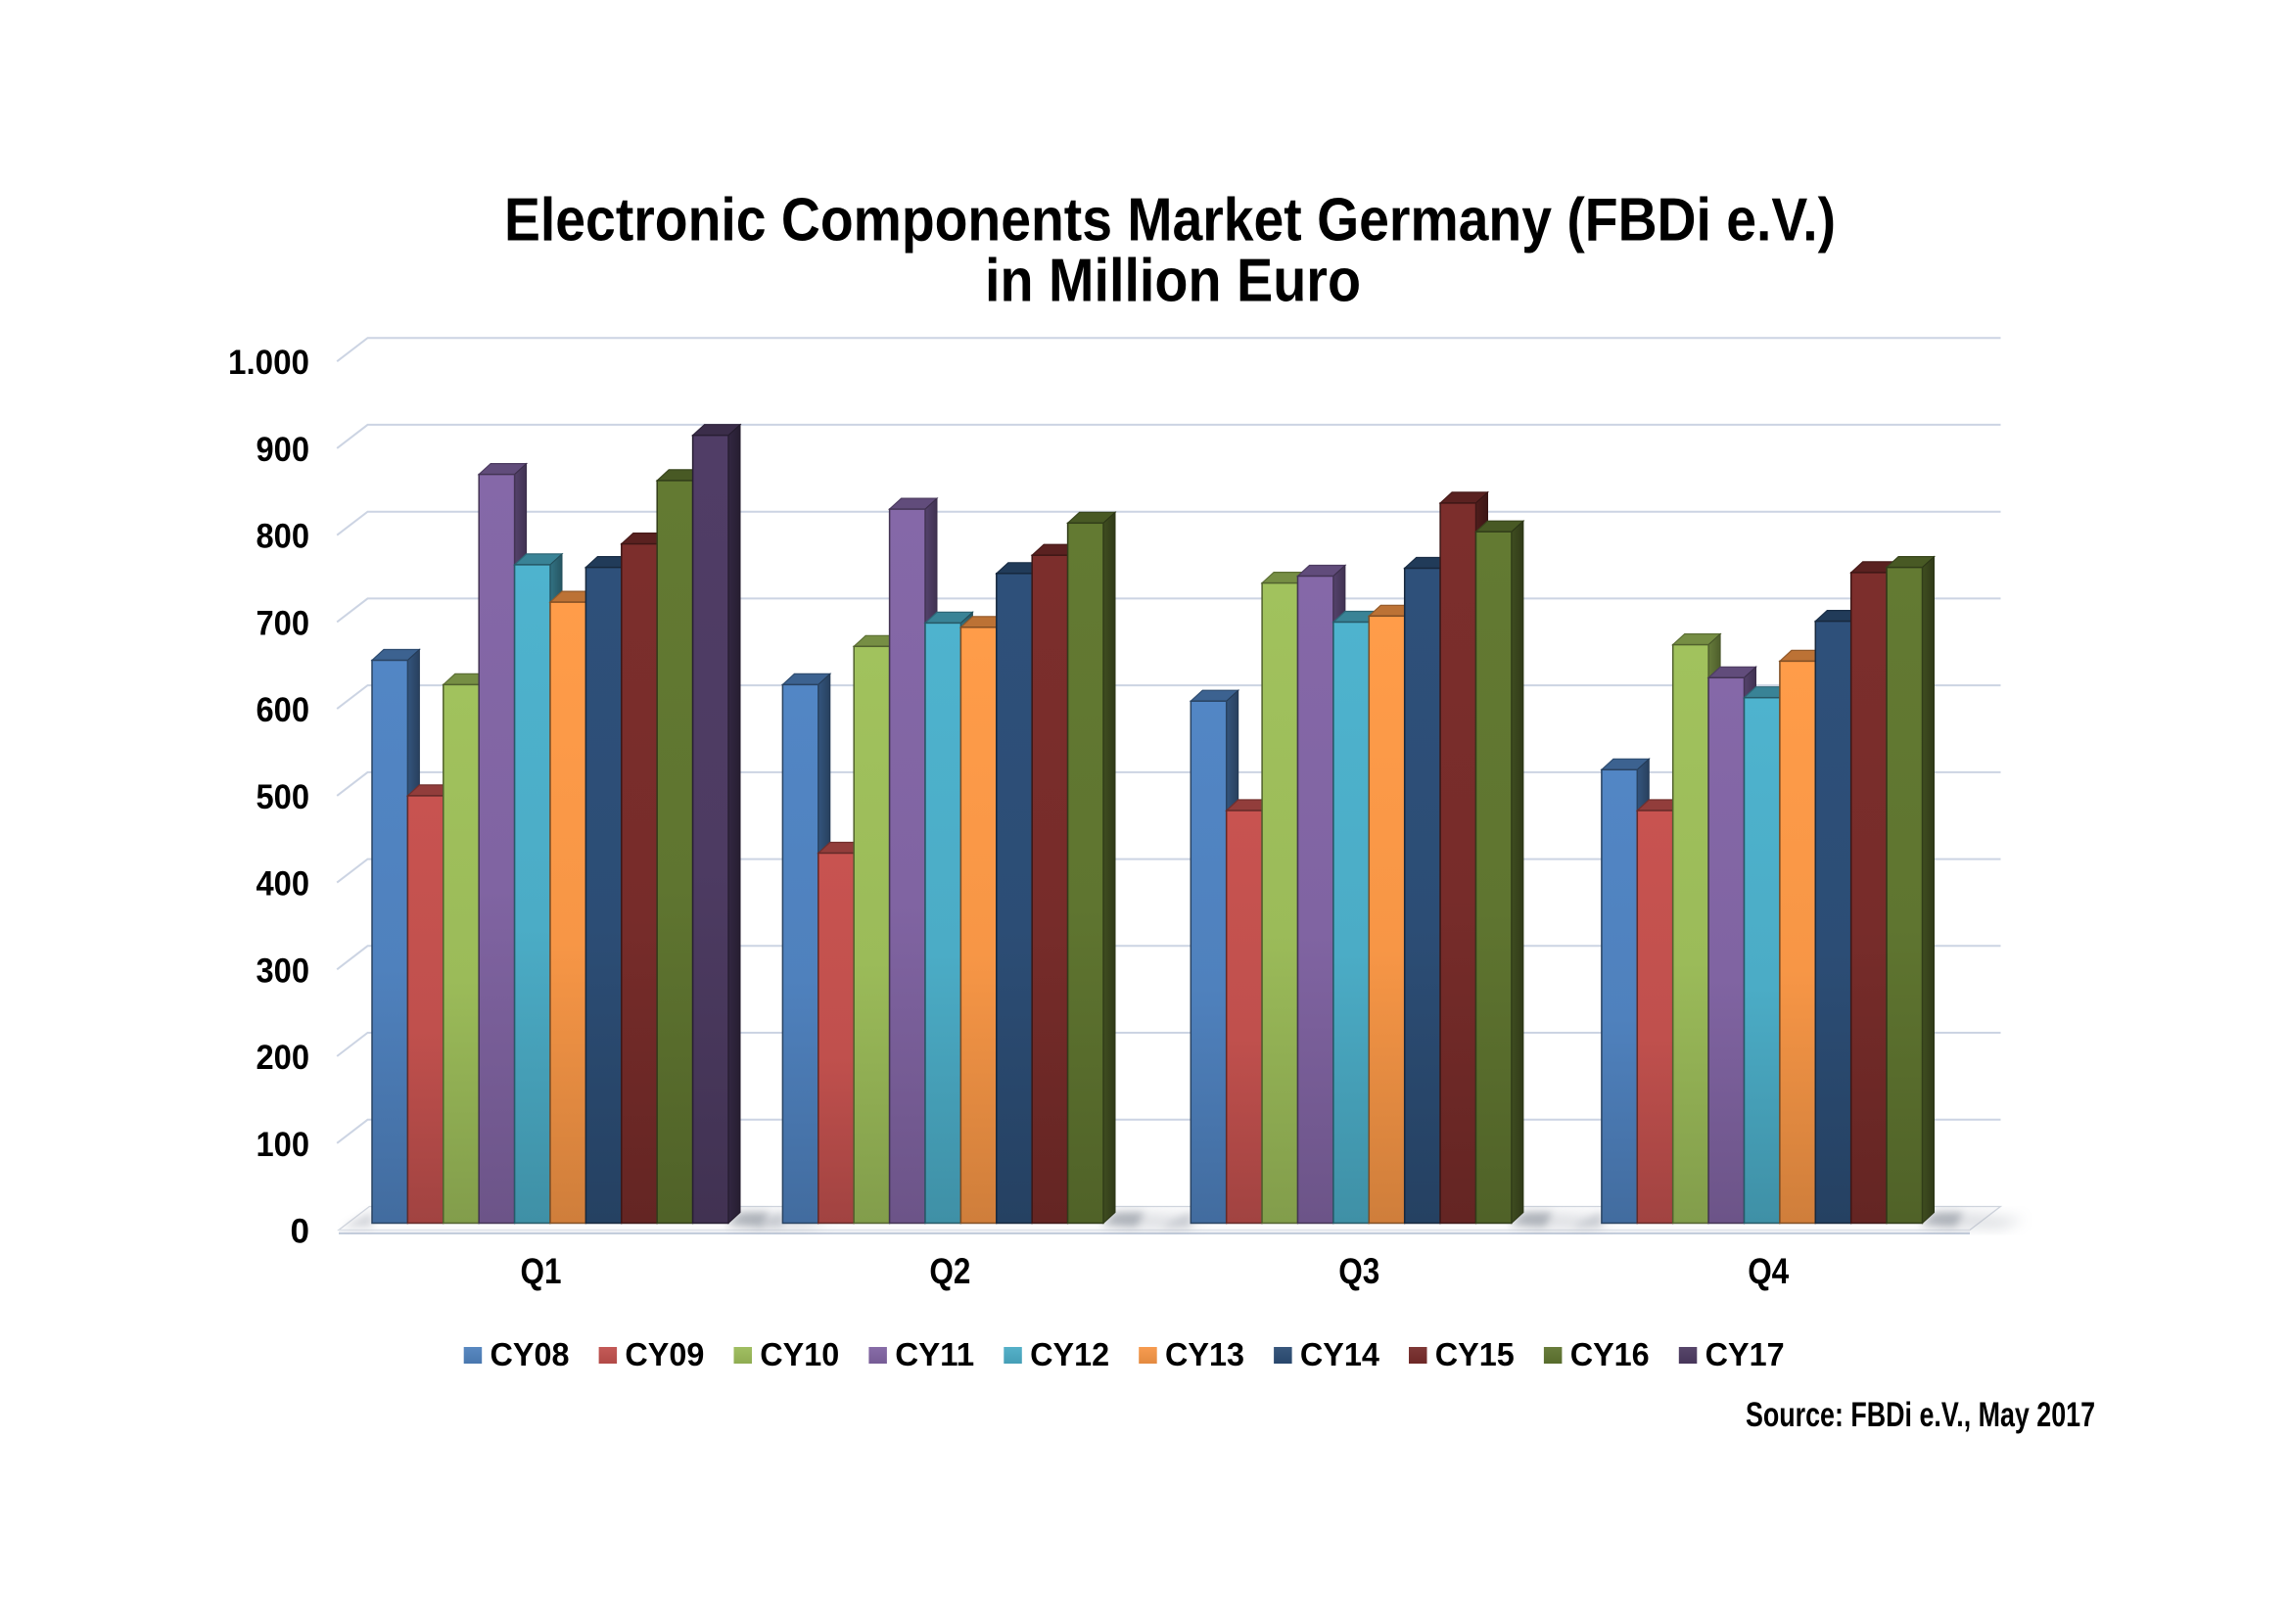 The image size is (2289, 1624). Describe the element at coordinates (934, 1354) in the screenshot. I see `svg-text: CY11` at that location.